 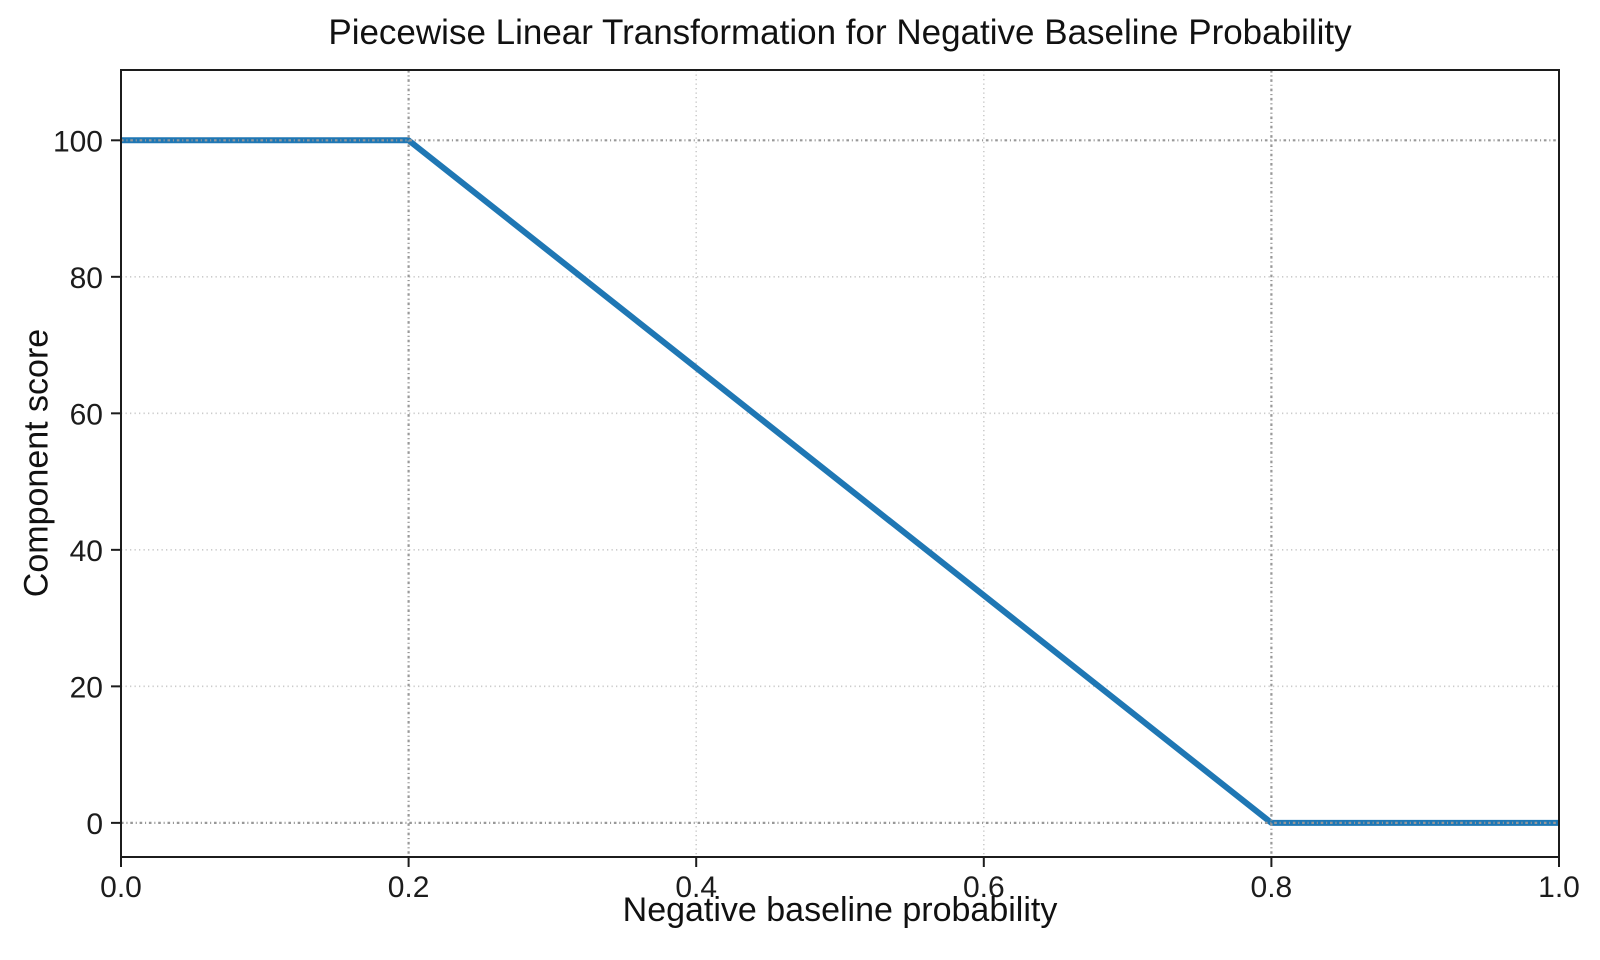 What do you see at coordinates (86, 414) in the screenshot?
I see `y-tick-label: 60` at bounding box center [86, 414].